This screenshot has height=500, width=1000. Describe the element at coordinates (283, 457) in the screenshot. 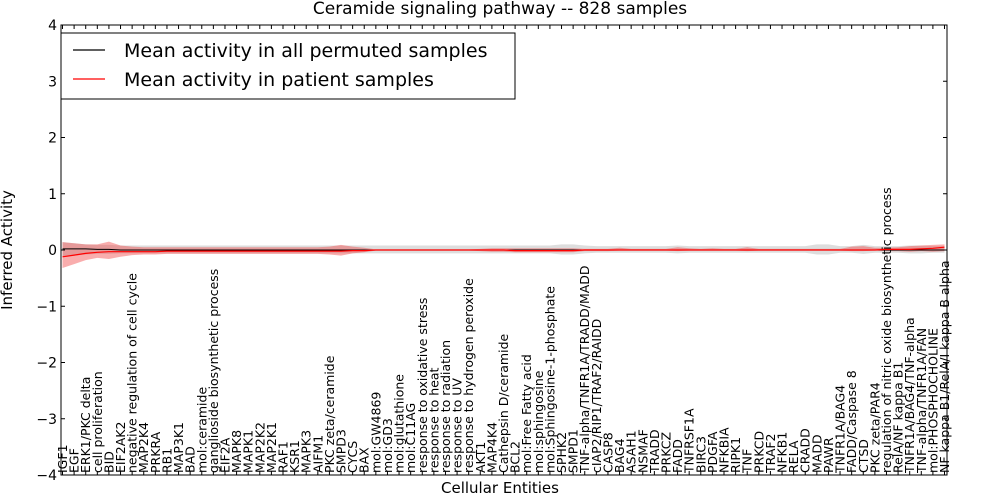

I see `x-tick-label: RAF1` at that location.